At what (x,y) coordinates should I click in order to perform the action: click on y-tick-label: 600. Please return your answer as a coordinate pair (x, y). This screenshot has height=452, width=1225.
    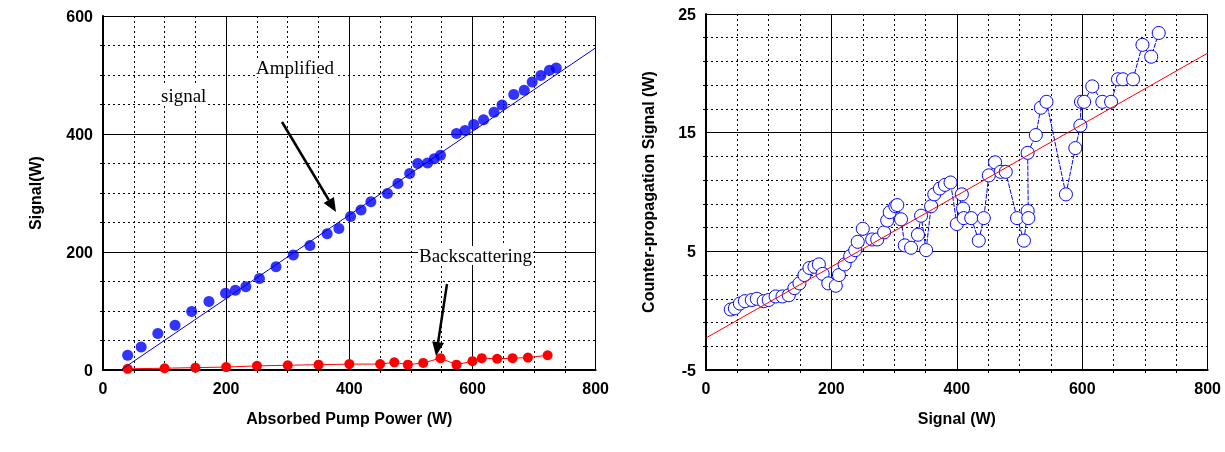
    Looking at the image, I should click on (80, 16).